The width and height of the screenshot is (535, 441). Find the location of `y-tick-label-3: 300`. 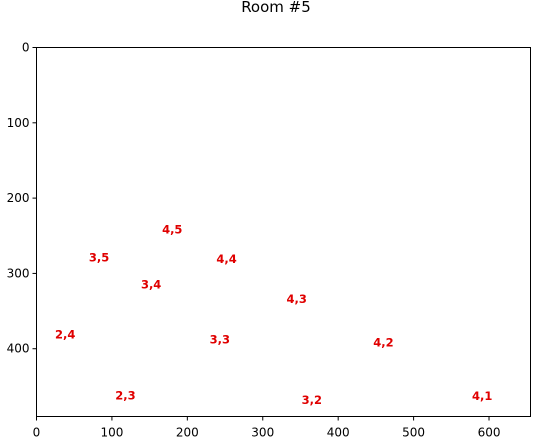

y-tick-label-3: 300 is located at coordinates (18, 273).